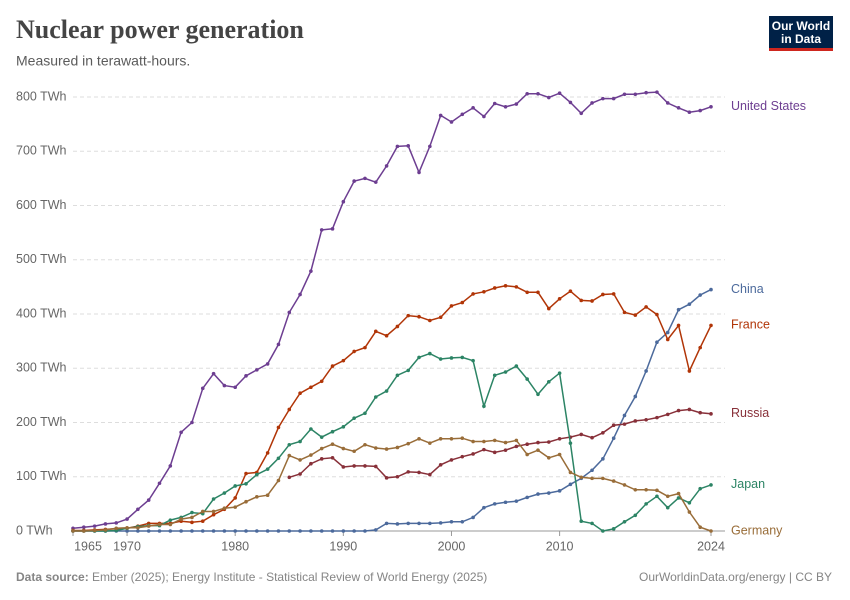 This screenshot has height=600, width=850. I want to click on logo-stripe, so click(801, 49).